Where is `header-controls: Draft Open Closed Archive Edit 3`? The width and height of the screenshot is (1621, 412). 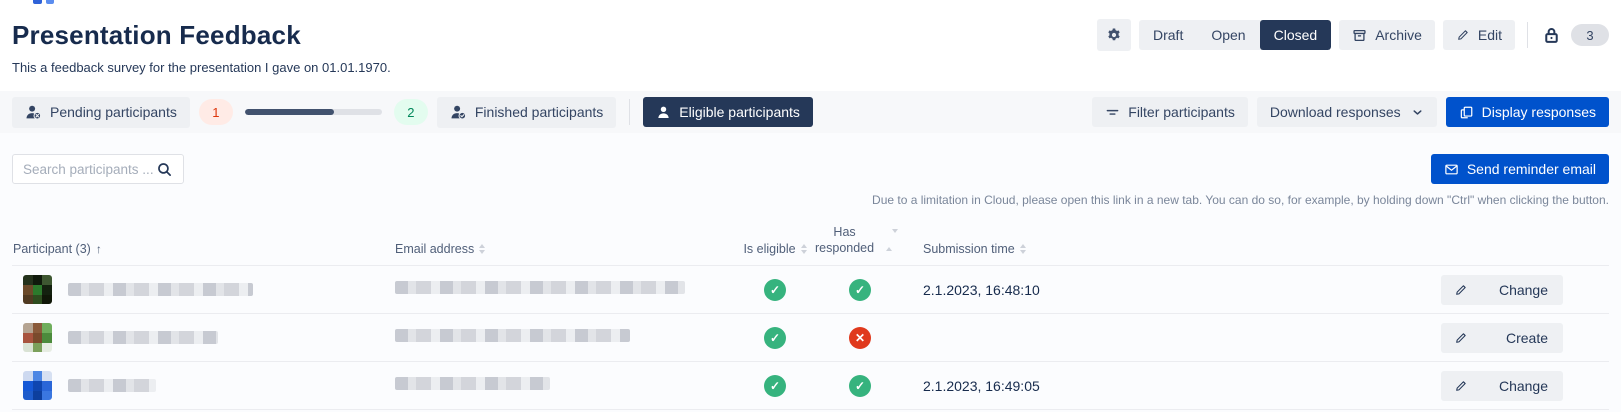
header-controls: Draft Open Closed Archive Edit 3 is located at coordinates (1353, 35).